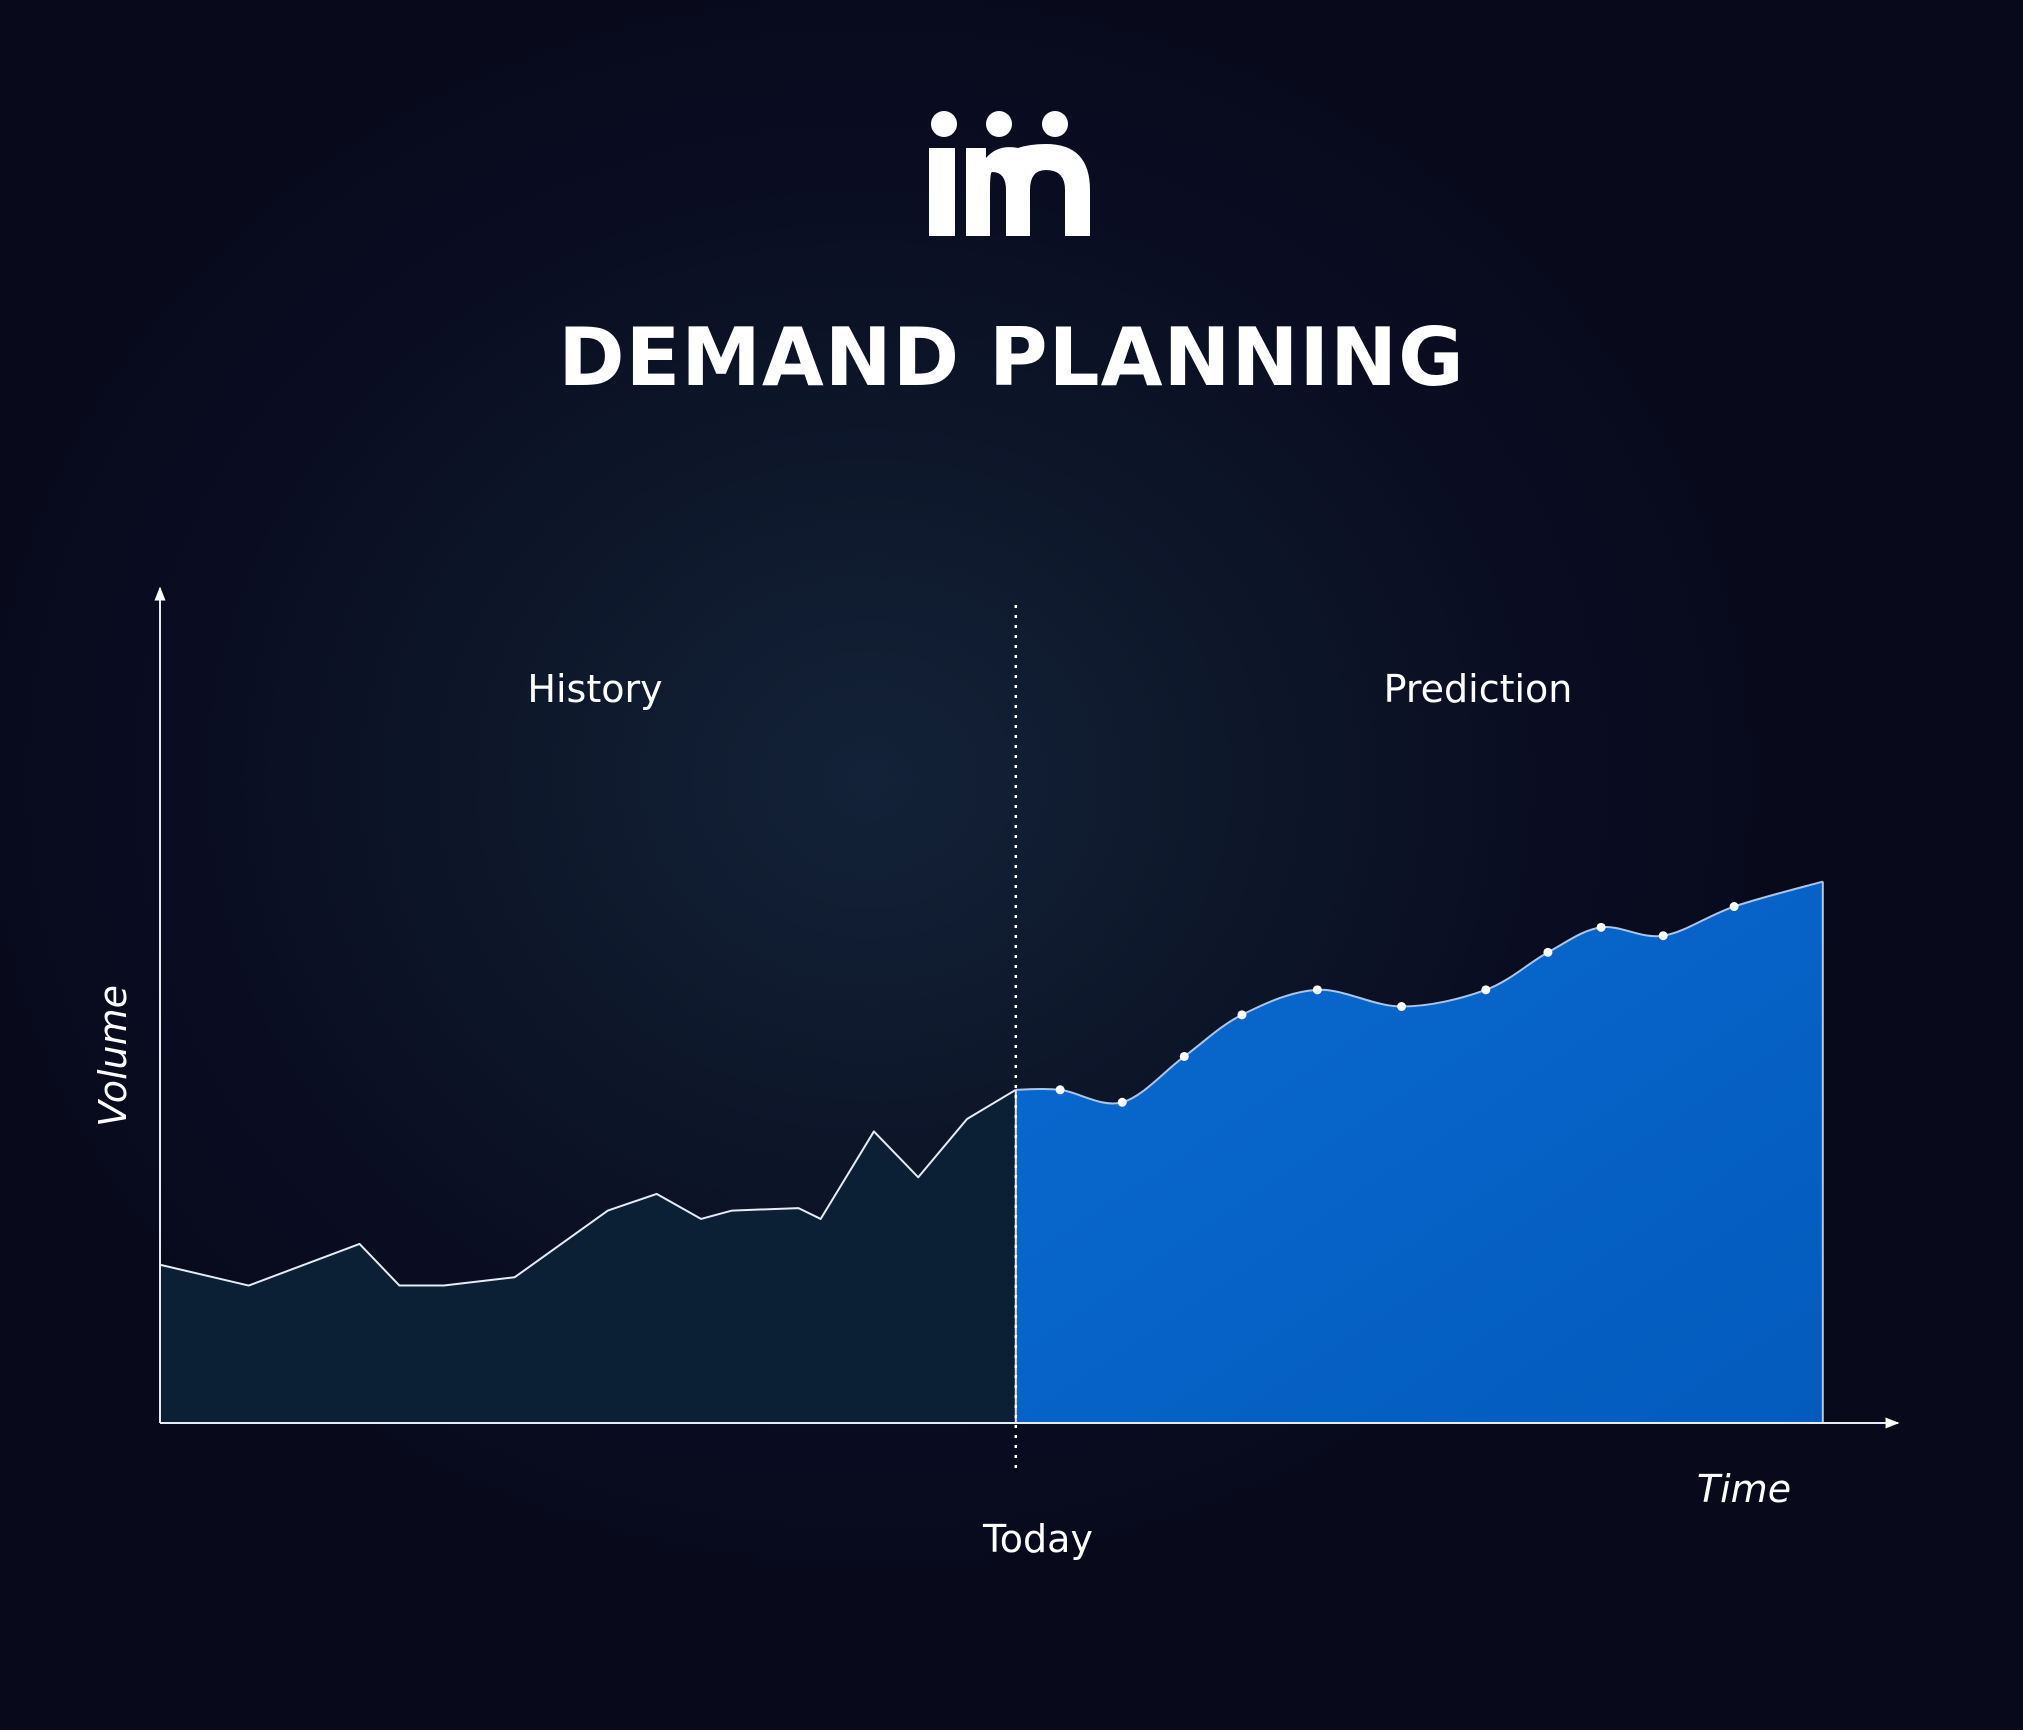  I want to click on iim-logo-icon, so click(1009, 173).